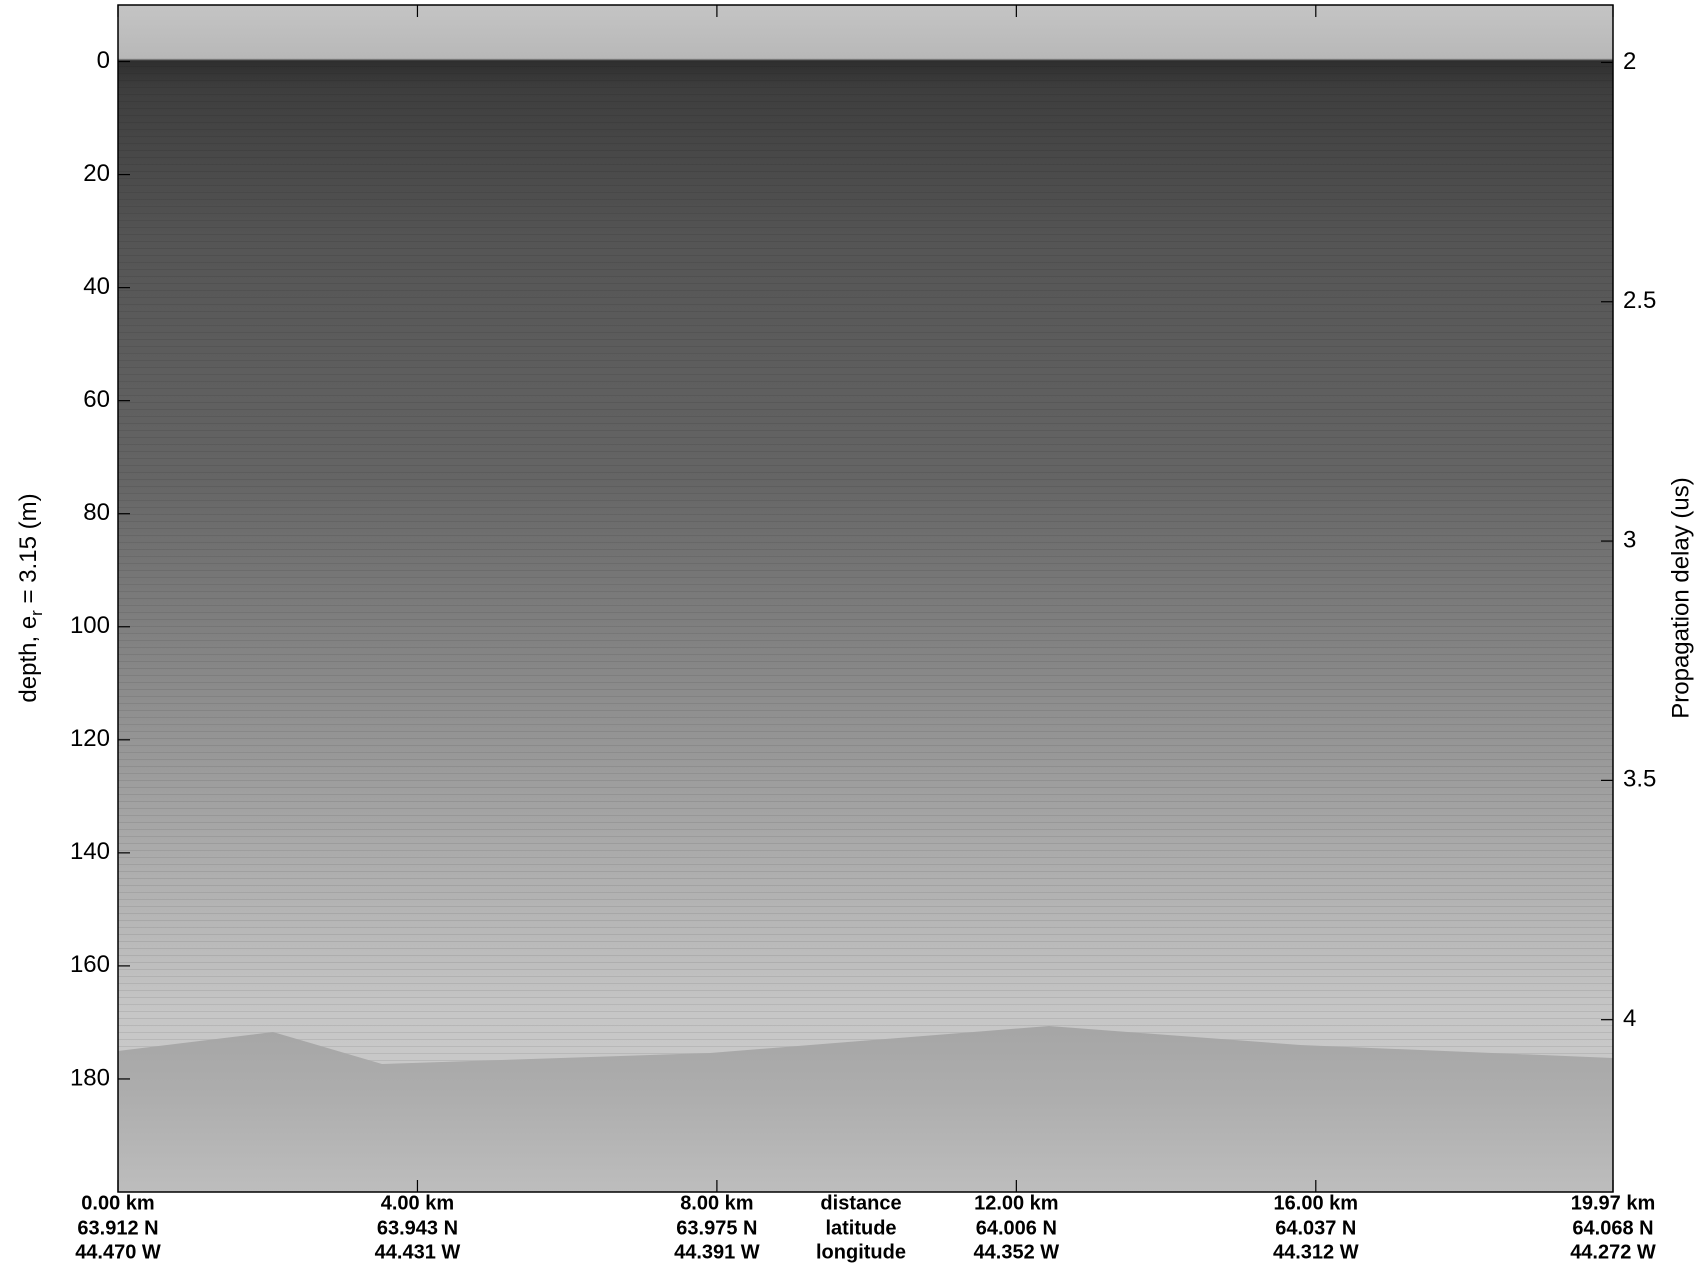 This screenshot has width=1705, height=1266. What do you see at coordinates (90, 1077) in the screenshot?
I see `y-tick-label: 180` at bounding box center [90, 1077].